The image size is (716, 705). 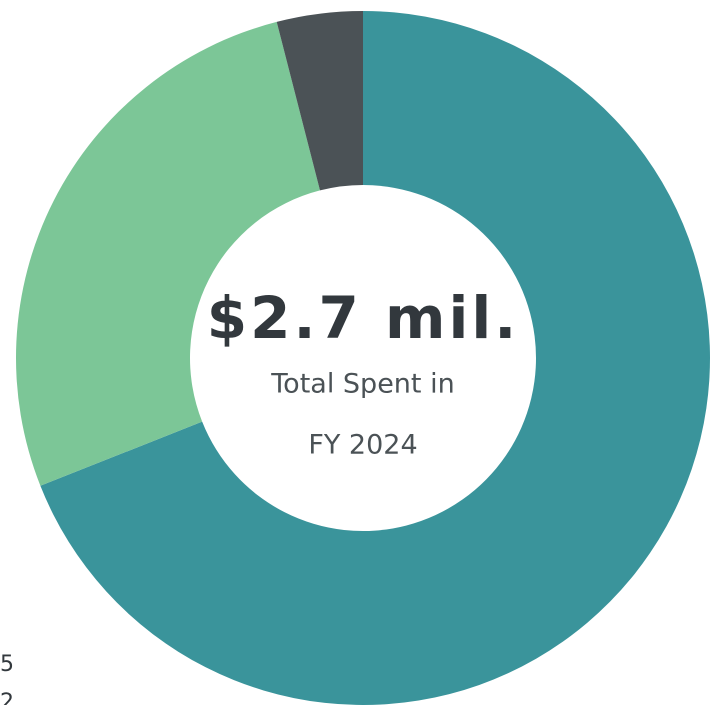 I want to click on center-total: $2.7 mil., so click(x=363, y=318).